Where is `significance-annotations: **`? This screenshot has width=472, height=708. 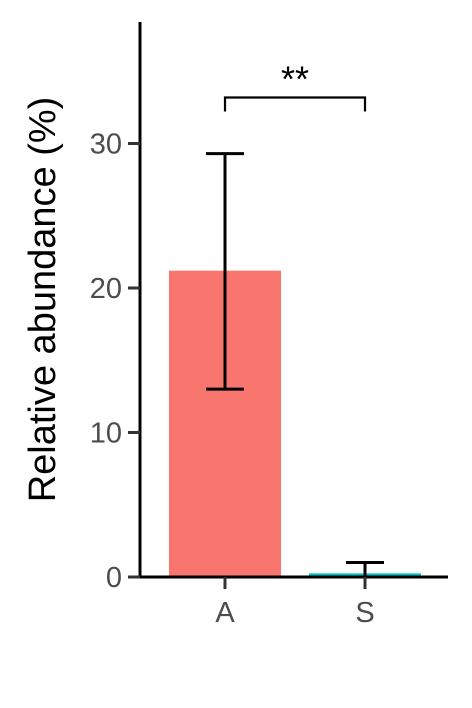
significance-annotations: ** is located at coordinates (295, 85).